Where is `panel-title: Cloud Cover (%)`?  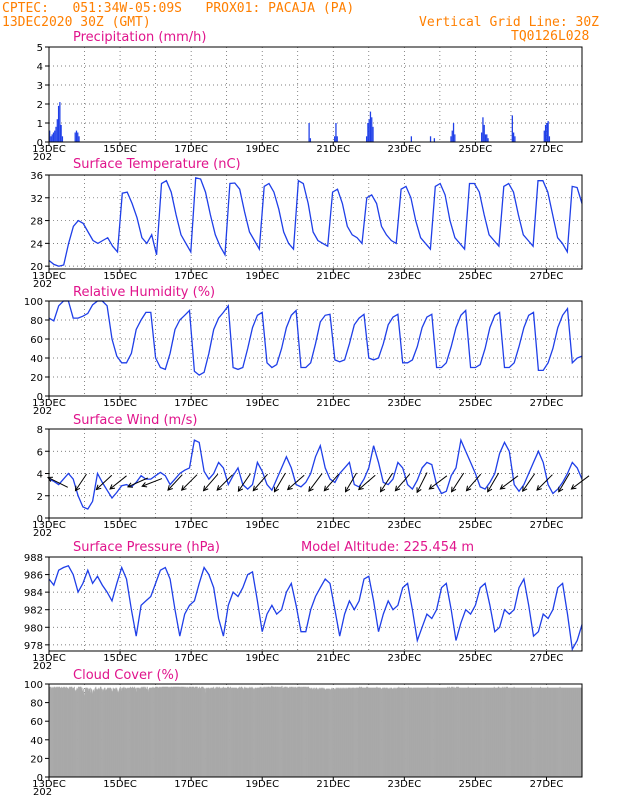
panel-title: Cloud Cover (%) is located at coordinates (126, 675).